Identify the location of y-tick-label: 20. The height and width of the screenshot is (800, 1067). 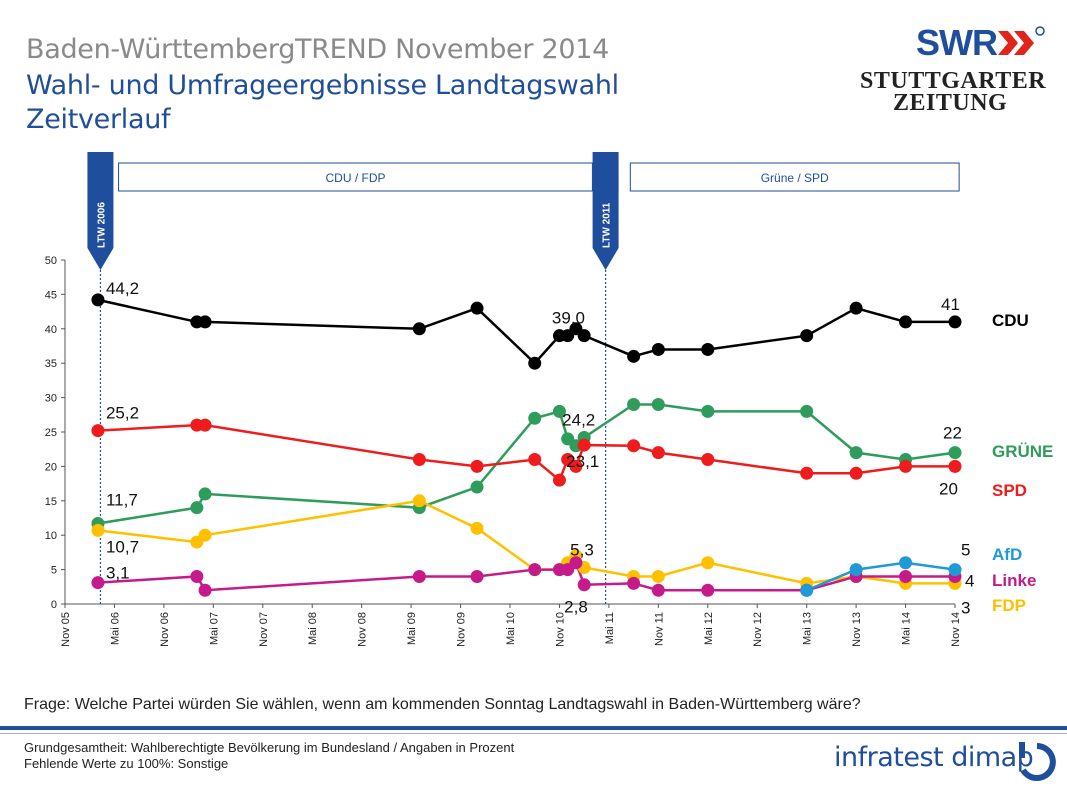
(51, 467).